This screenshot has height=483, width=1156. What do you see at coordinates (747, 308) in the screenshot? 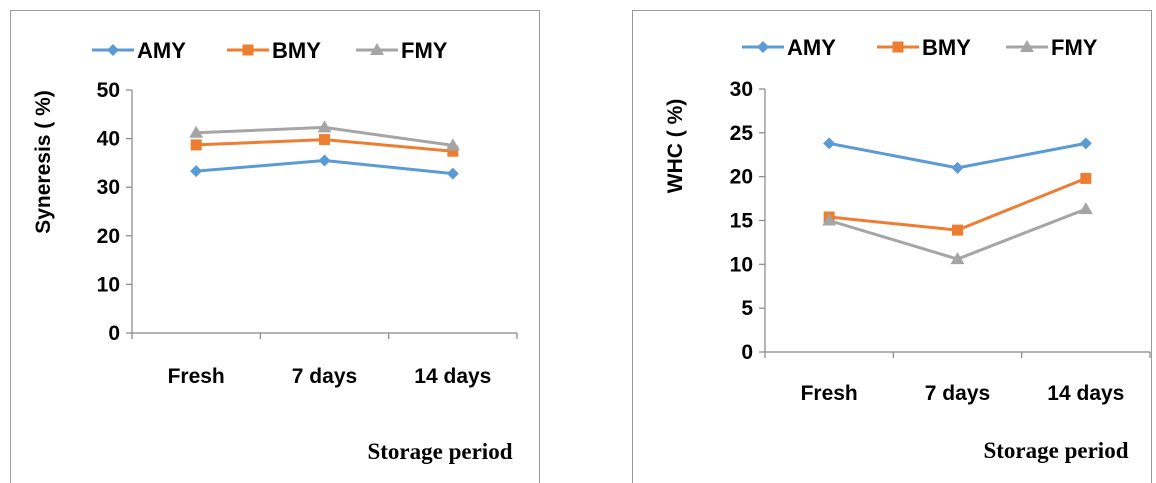
I see `y-tick-label: 5` at bounding box center [747, 308].